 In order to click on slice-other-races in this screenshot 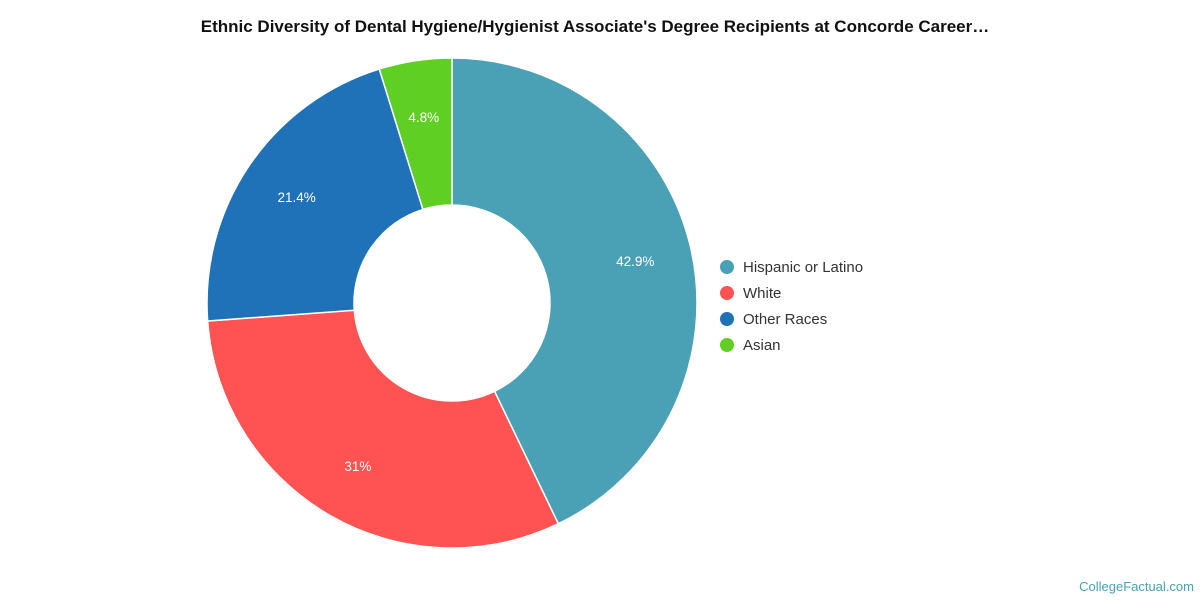, I will do `click(315, 195)`.